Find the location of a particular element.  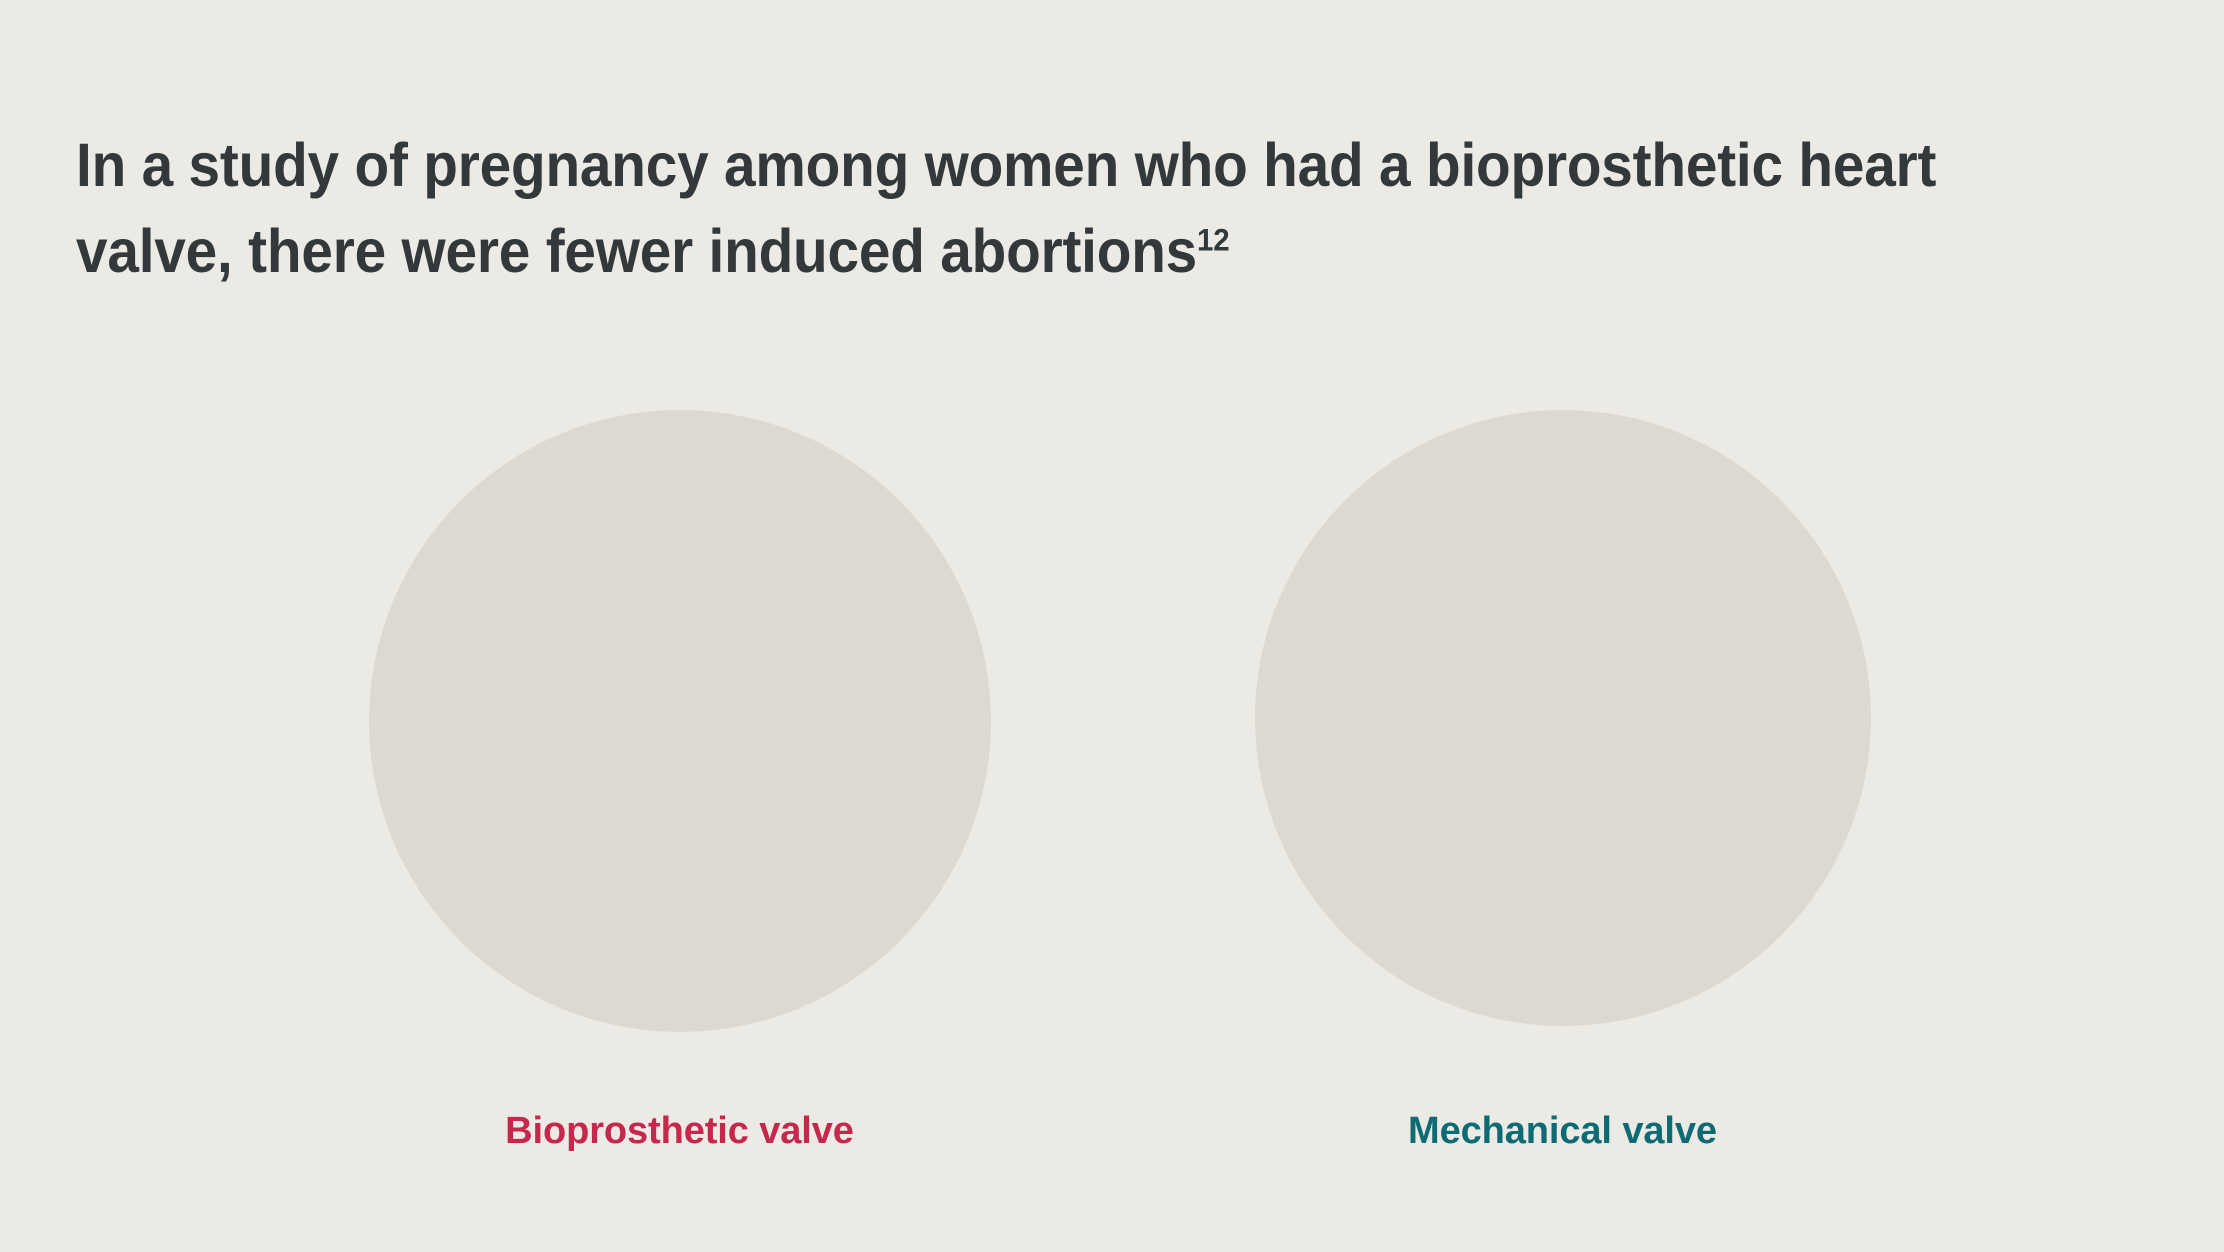

pie-disc-wrapper-mechanical is located at coordinates (1562, 718).